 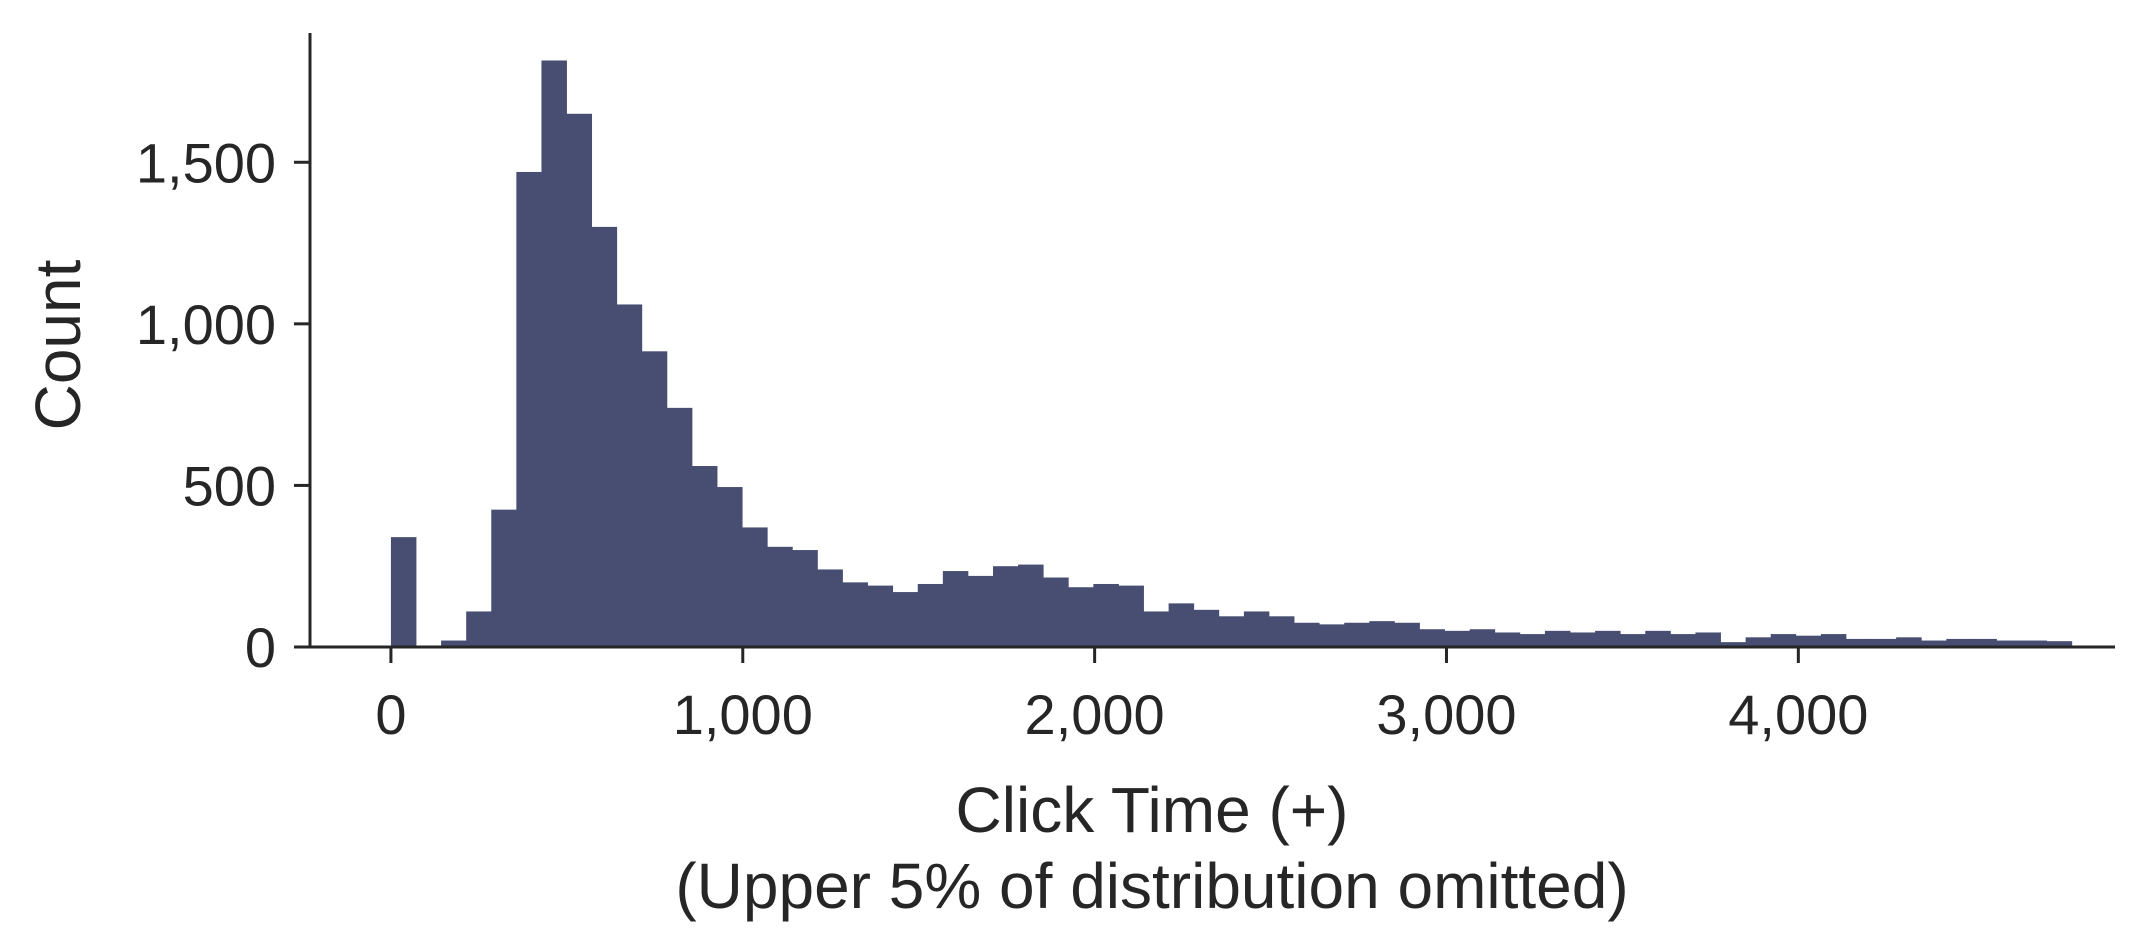 I want to click on x-tick-label: 3,000, so click(x=1446, y=714).